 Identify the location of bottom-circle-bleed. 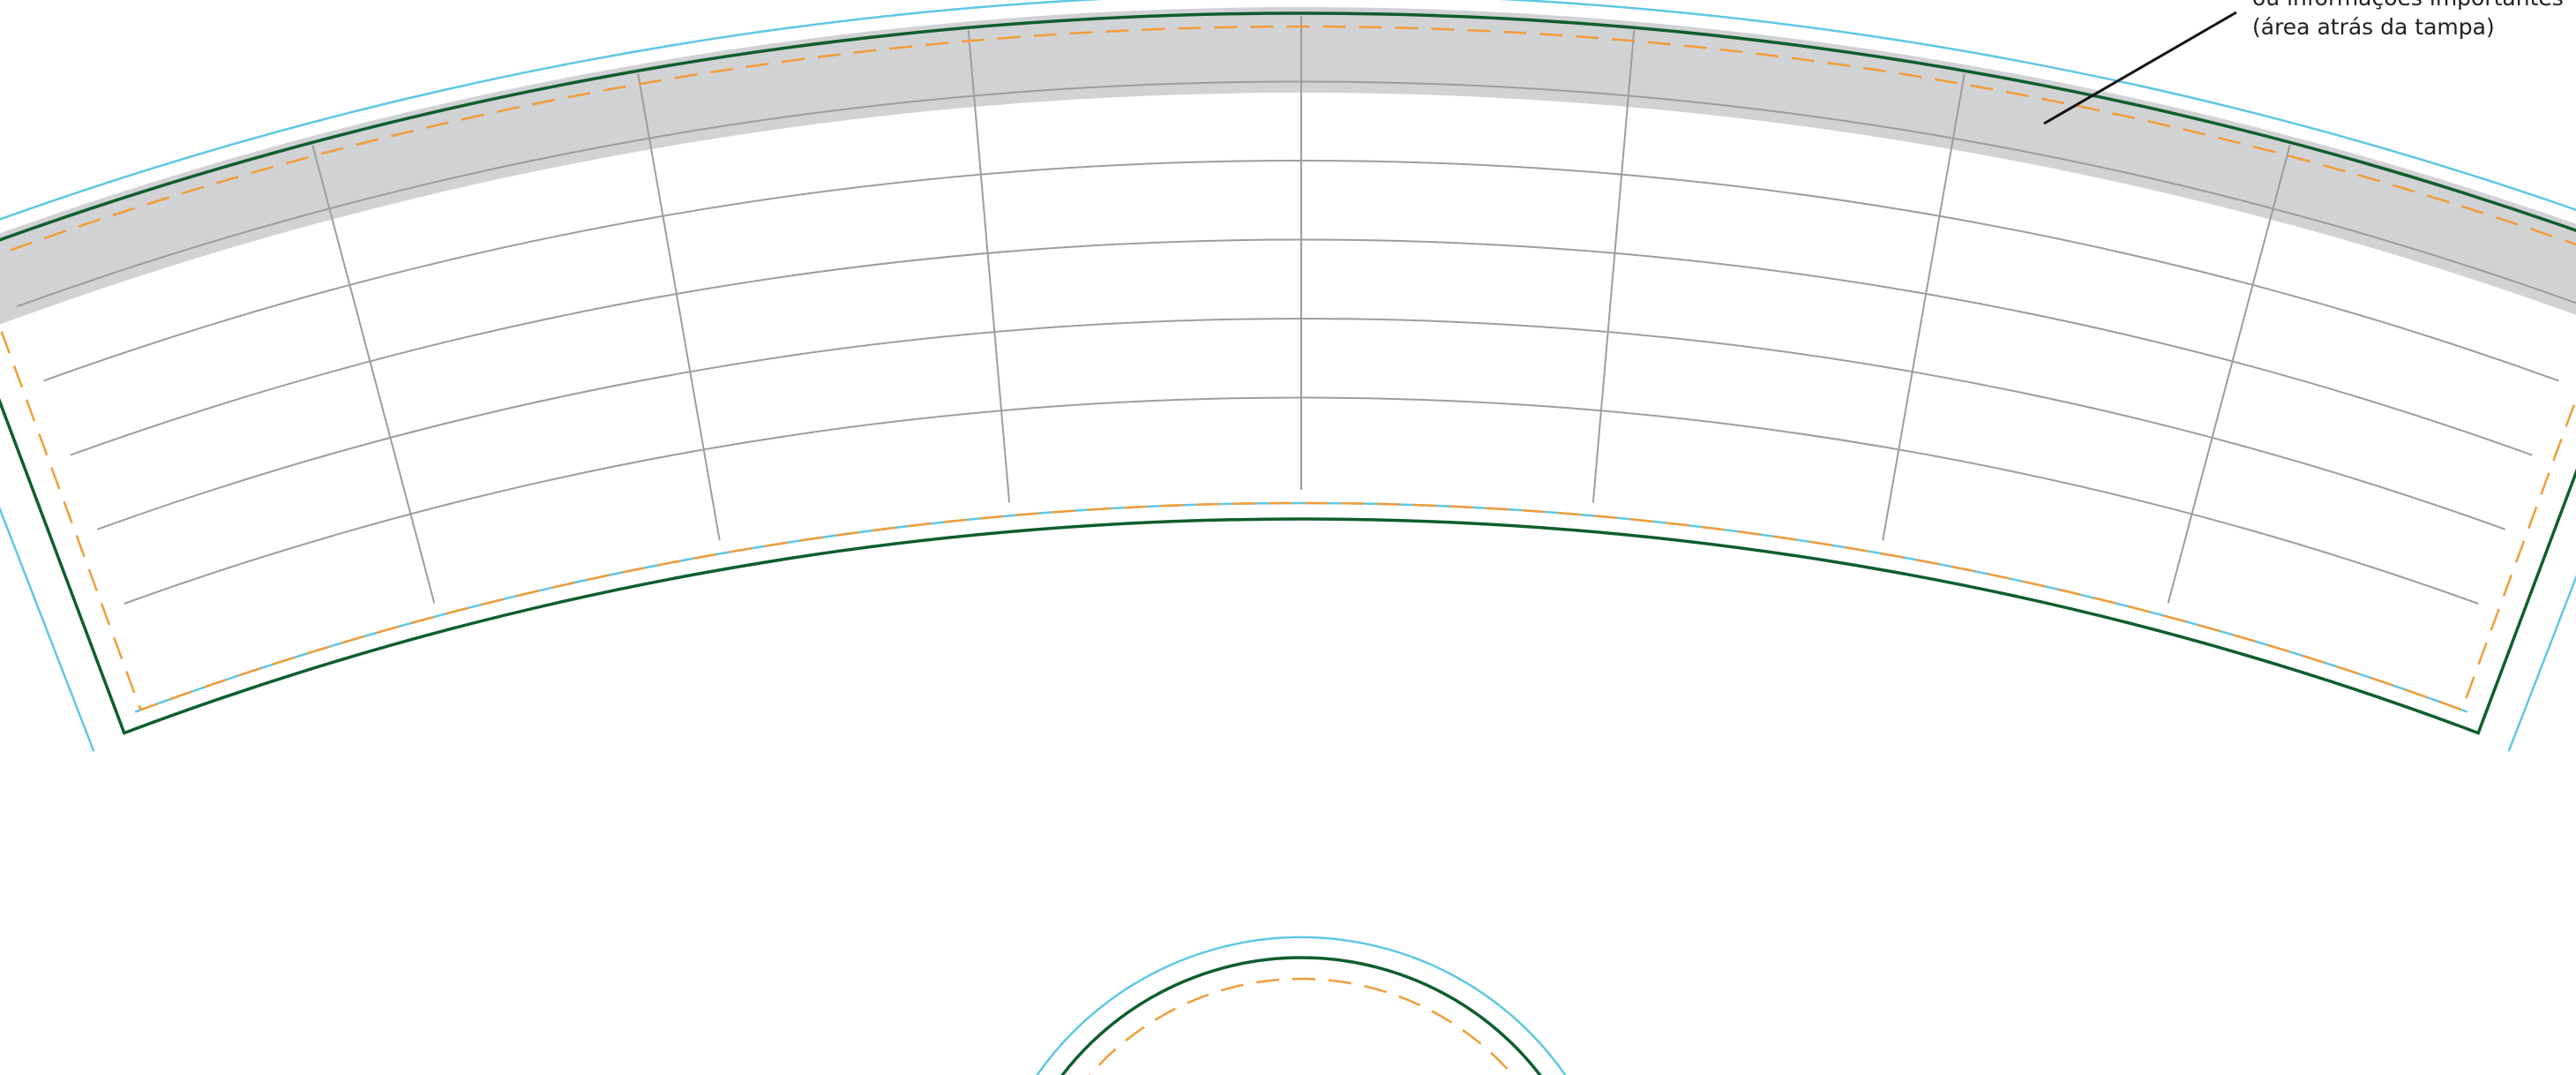
(1302, 1005).